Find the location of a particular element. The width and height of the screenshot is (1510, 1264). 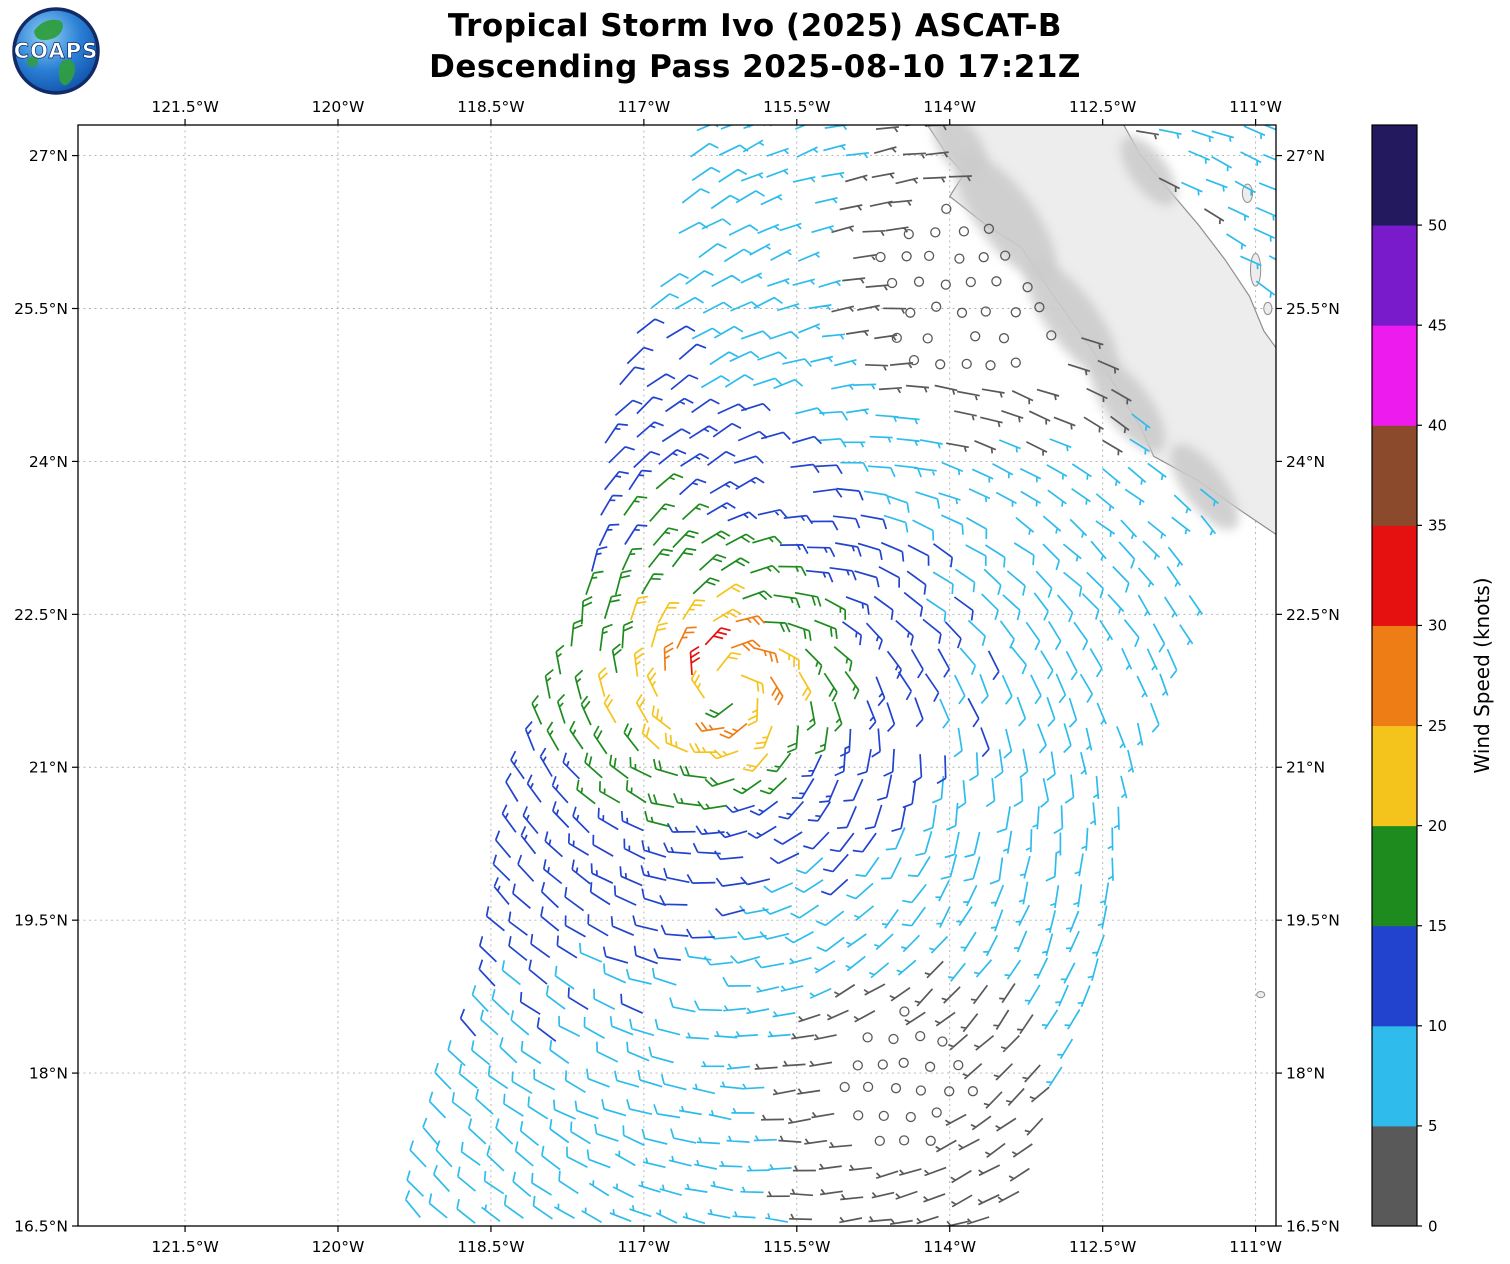

y-tick-label-left: 22.5°N is located at coordinates (41, 615).